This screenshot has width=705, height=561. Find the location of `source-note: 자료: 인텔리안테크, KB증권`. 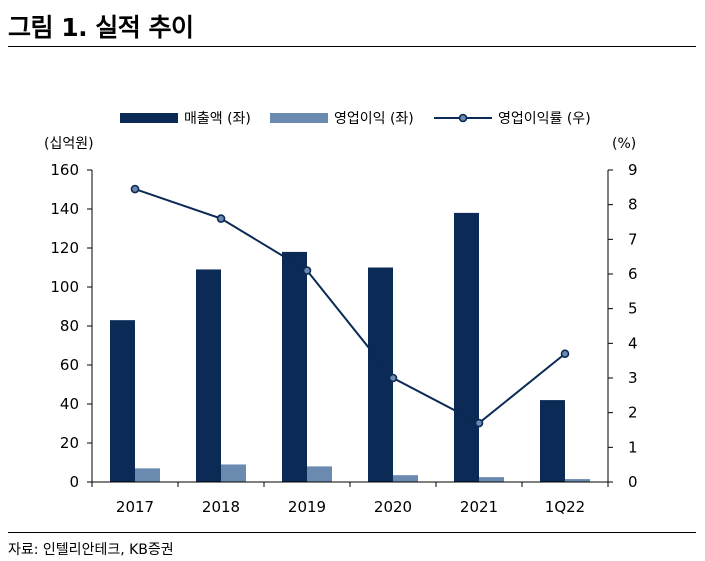

source-note: 자료: 인텔리안테크, KB증권 is located at coordinates (91, 550).